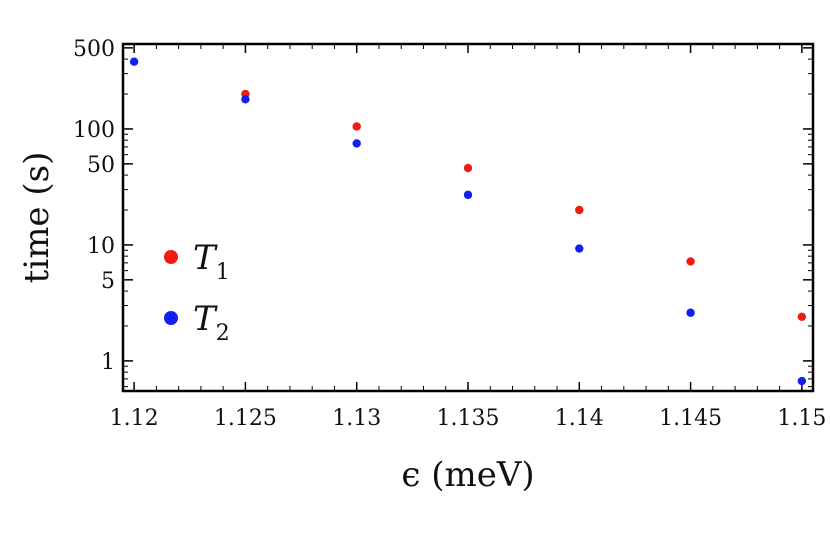  I want to click on x-tick-label: 1.13, so click(356, 418).